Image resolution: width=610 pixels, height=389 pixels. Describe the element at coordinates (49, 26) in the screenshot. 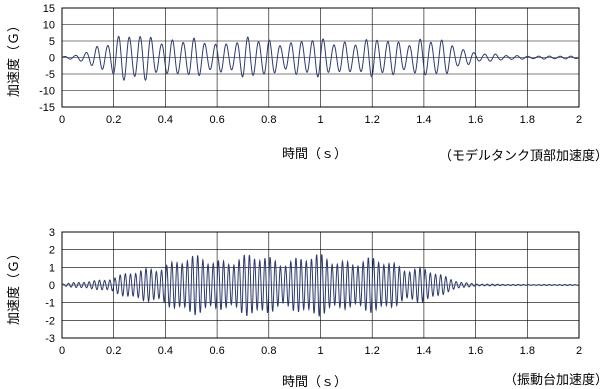

I see `y-tick-label: 10` at that location.